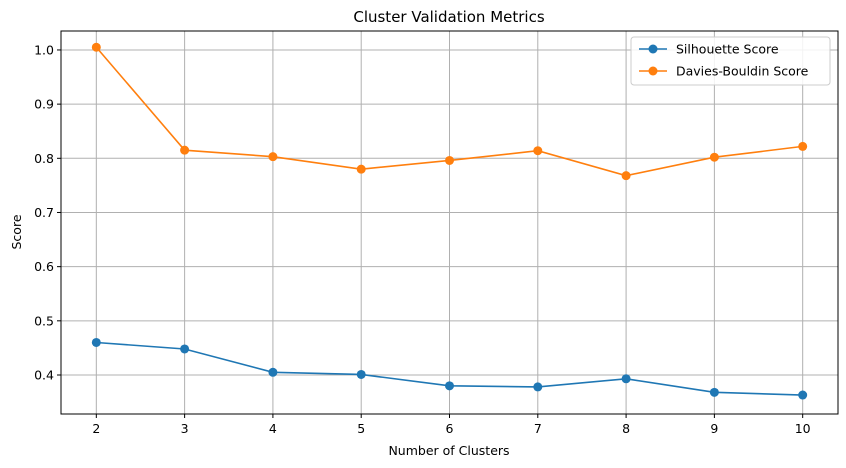 Image resolution: width=846 pixels, height=468 pixels. What do you see at coordinates (16, 231) in the screenshot?
I see `y-axis-label: Score` at bounding box center [16, 231].